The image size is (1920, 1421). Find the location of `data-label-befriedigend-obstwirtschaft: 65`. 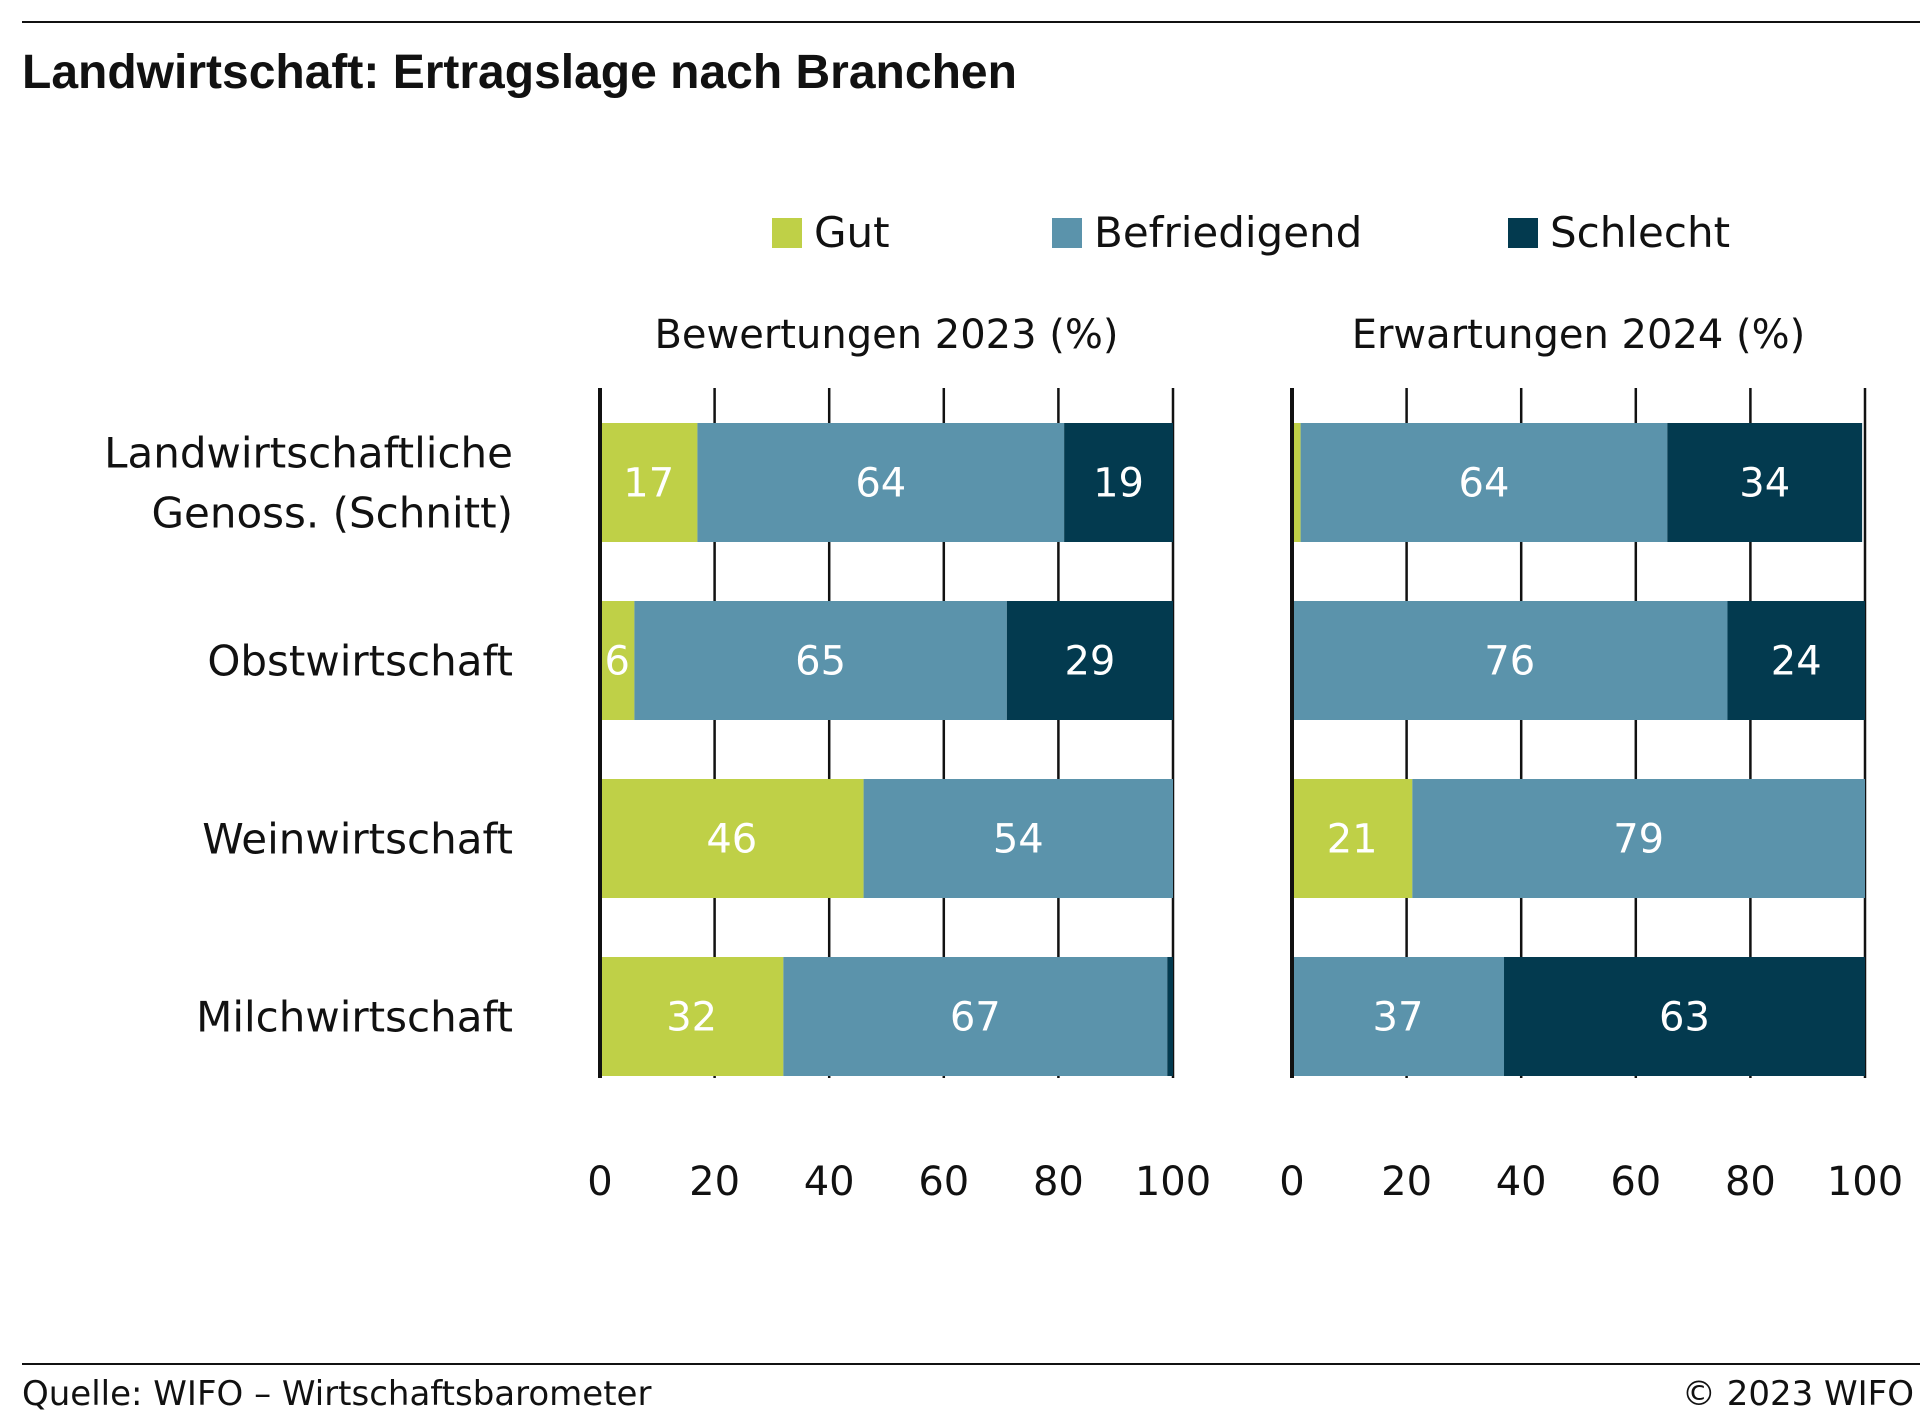

data-label-befriedigend-obstwirtschaft: 65 is located at coordinates (820, 662).